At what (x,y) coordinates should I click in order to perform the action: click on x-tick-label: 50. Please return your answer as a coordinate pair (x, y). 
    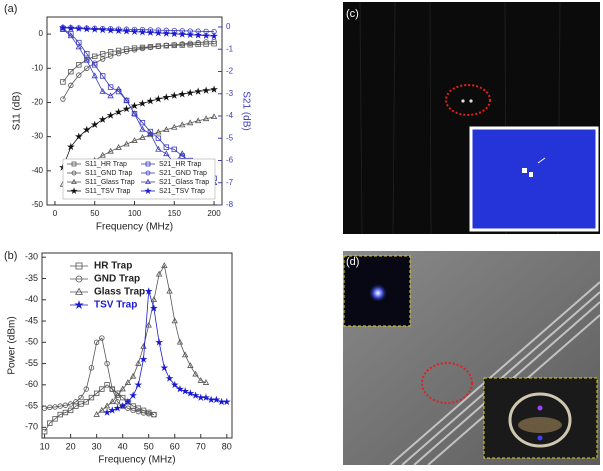
    Looking at the image, I should click on (149, 446).